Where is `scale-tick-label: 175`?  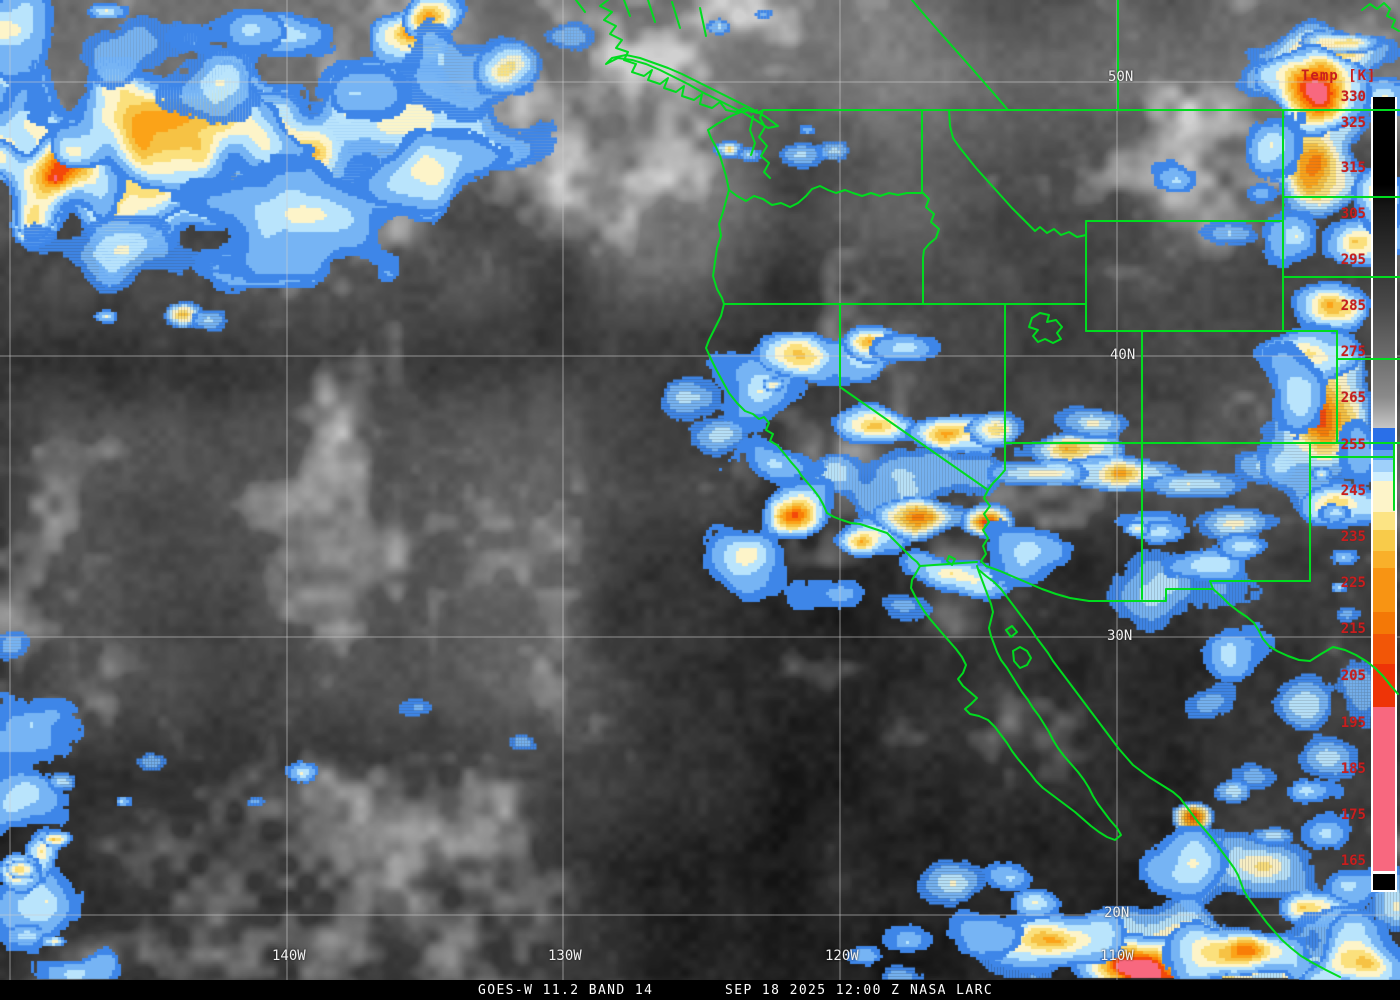 scale-tick-label: 175 is located at coordinates (1353, 815).